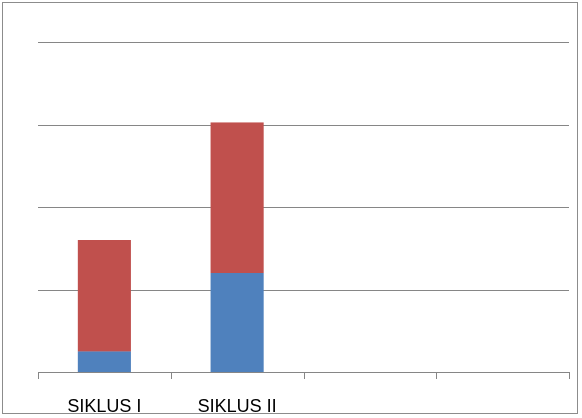  Describe the element at coordinates (304, 375) in the screenshot. I see `x-axis` at that location.